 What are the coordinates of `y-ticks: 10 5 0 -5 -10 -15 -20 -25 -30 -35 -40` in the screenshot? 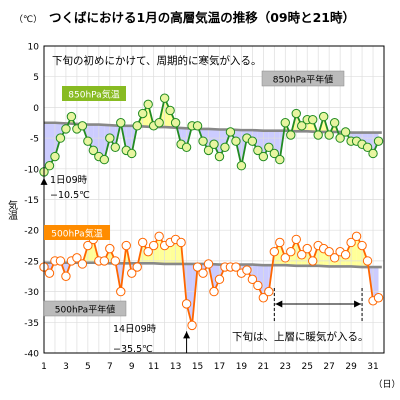 It's located at (31, 201).